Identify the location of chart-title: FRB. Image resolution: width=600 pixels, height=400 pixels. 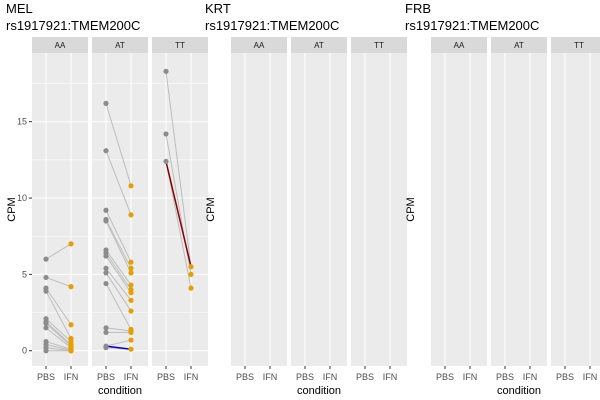
(418, 8).